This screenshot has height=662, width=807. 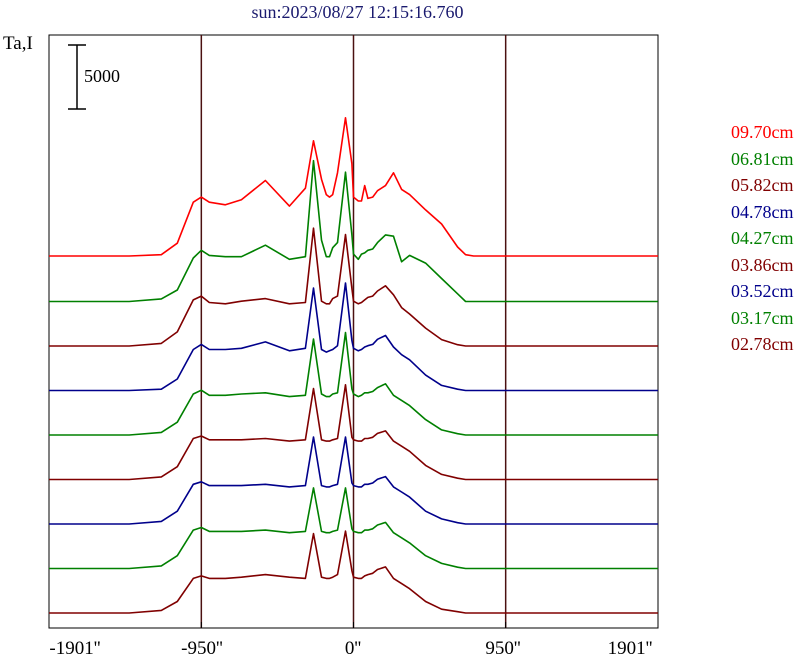 What do you see at coordinates (630, 648) in the screenshot?
I see `x-tick-label: 1901''` at bounding box center [630, 648].